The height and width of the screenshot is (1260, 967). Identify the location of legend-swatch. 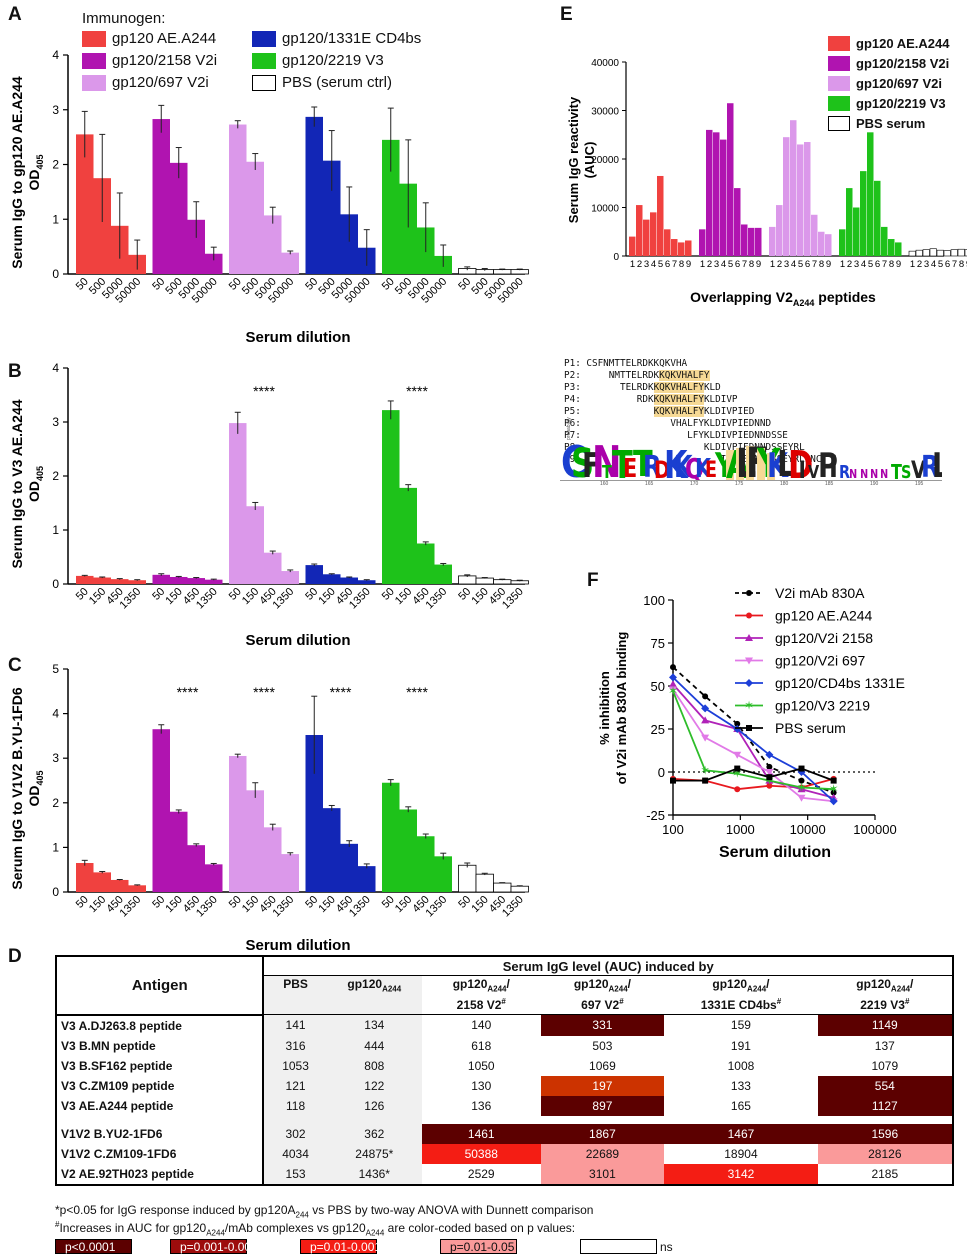
(264, 60).